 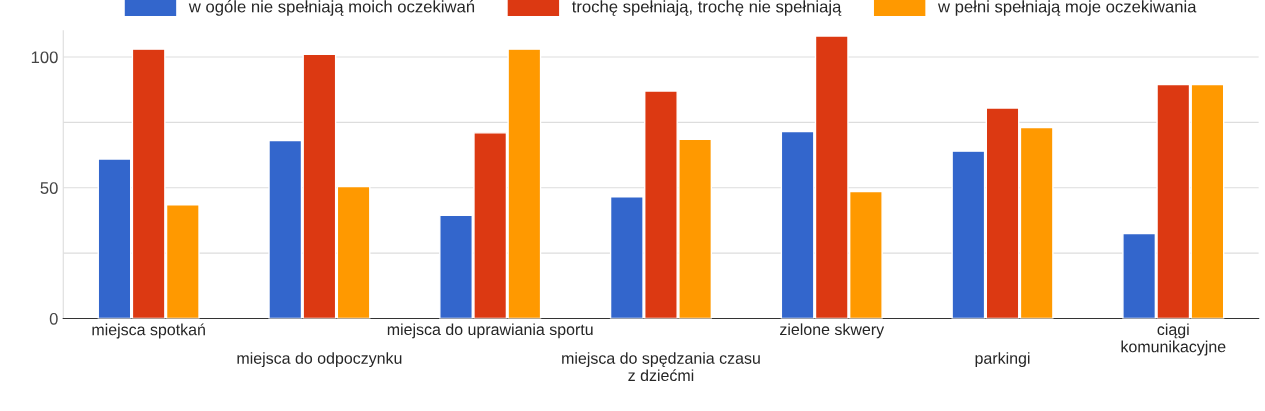 I want to click on x-tick-label: miejsca do spędzania czasu z dziećmi, so click(x=661, y=367).